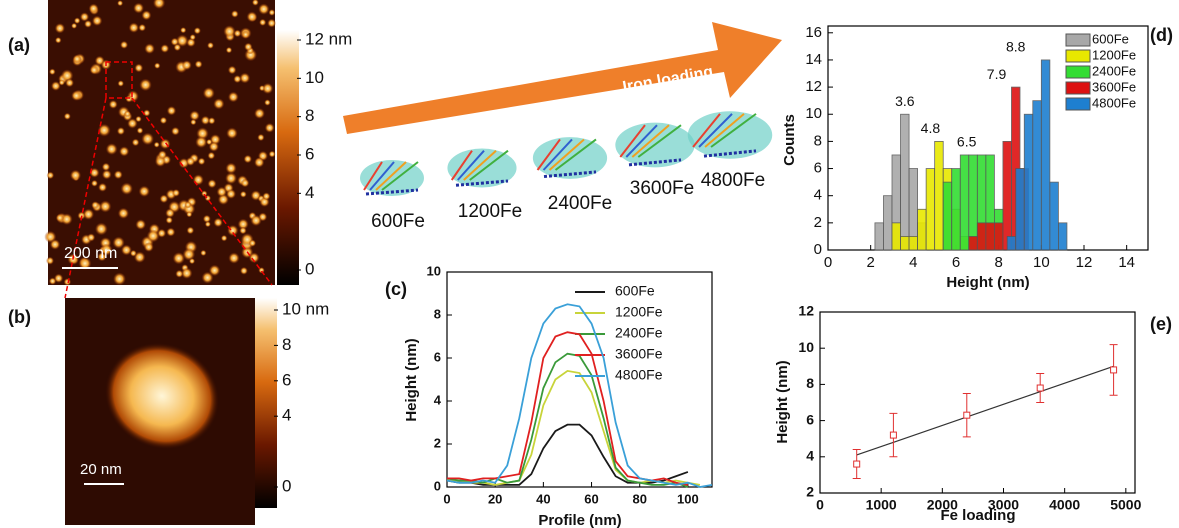 This screenshot has height=528, width=1179. I want to click on panel-label: (e), so click(1161, 324).